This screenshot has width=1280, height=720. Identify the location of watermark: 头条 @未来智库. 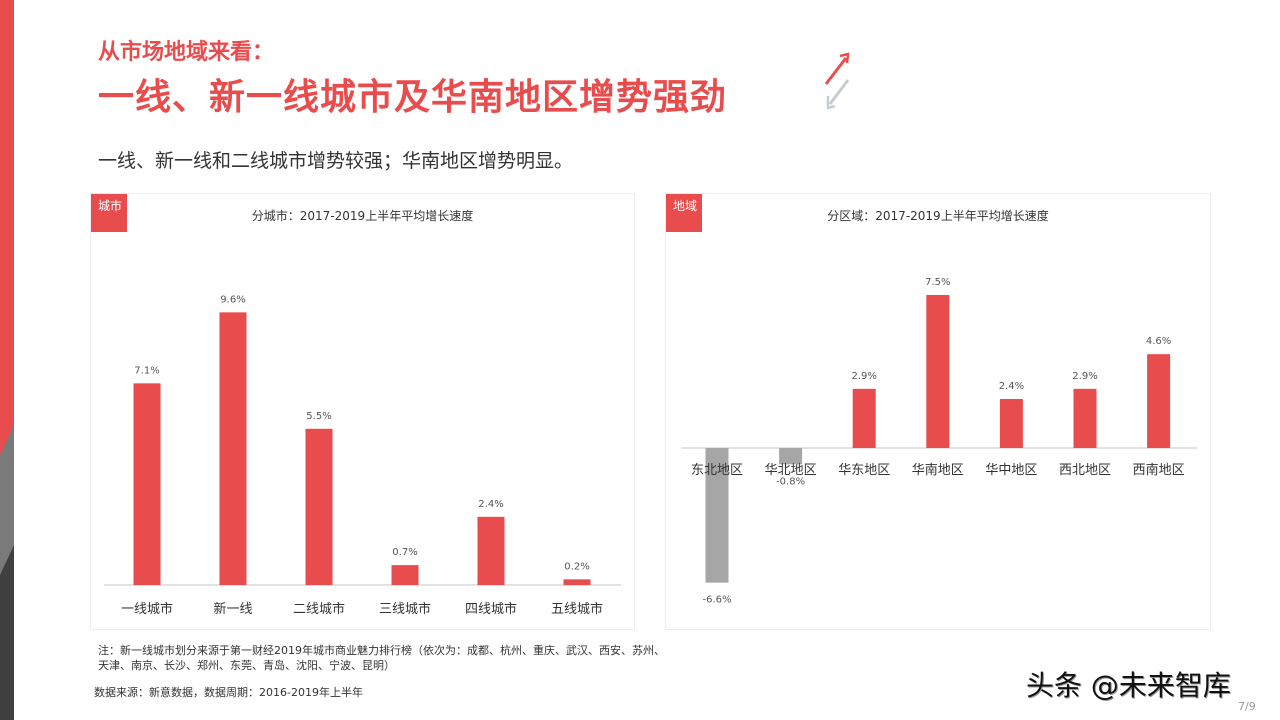
(1128, 685).